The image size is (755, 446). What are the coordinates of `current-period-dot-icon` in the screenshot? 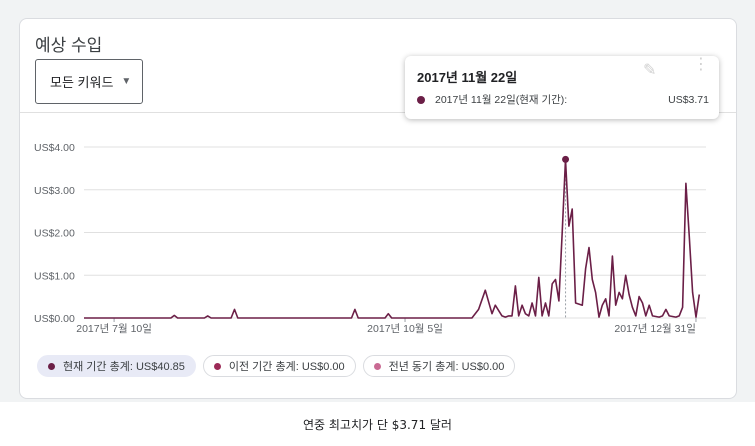 It's located at (51, 366).